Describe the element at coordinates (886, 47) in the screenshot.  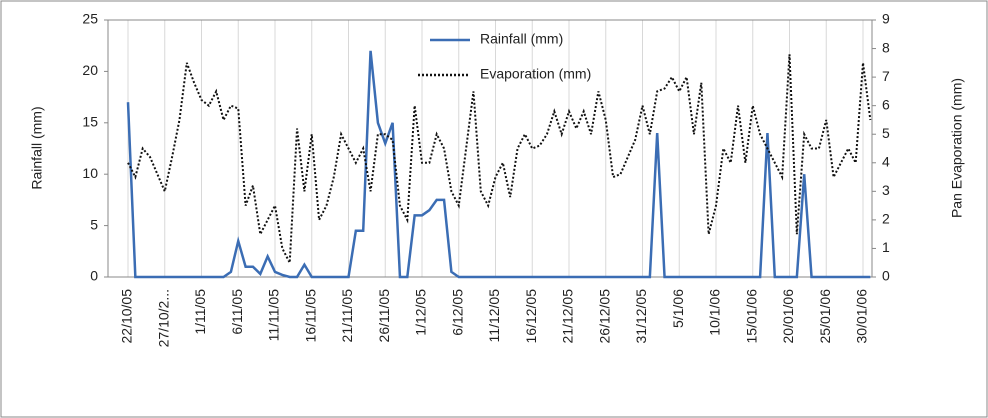
I see `y2-tick-label: 8` at that location.